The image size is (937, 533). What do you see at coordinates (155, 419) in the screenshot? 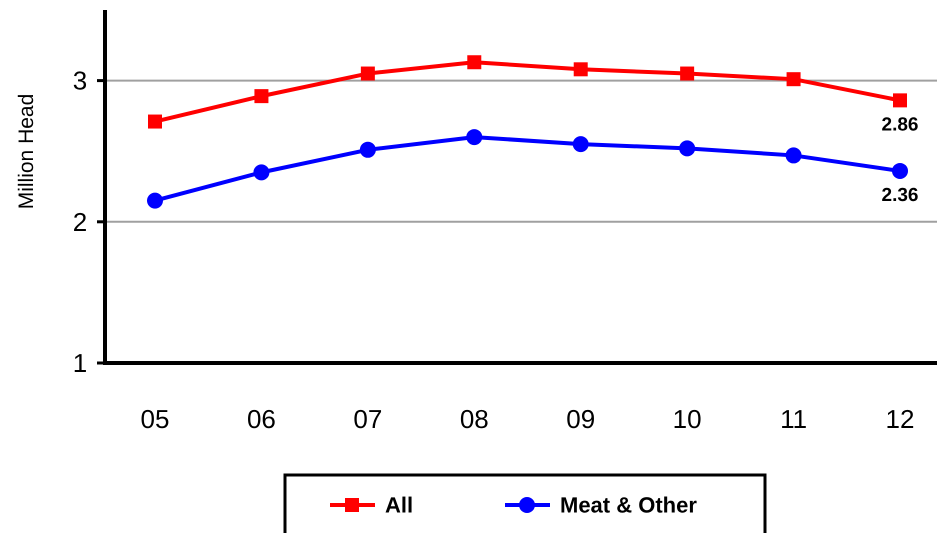
I see `x-tick-label: 05` at bounding box center [155, 419].